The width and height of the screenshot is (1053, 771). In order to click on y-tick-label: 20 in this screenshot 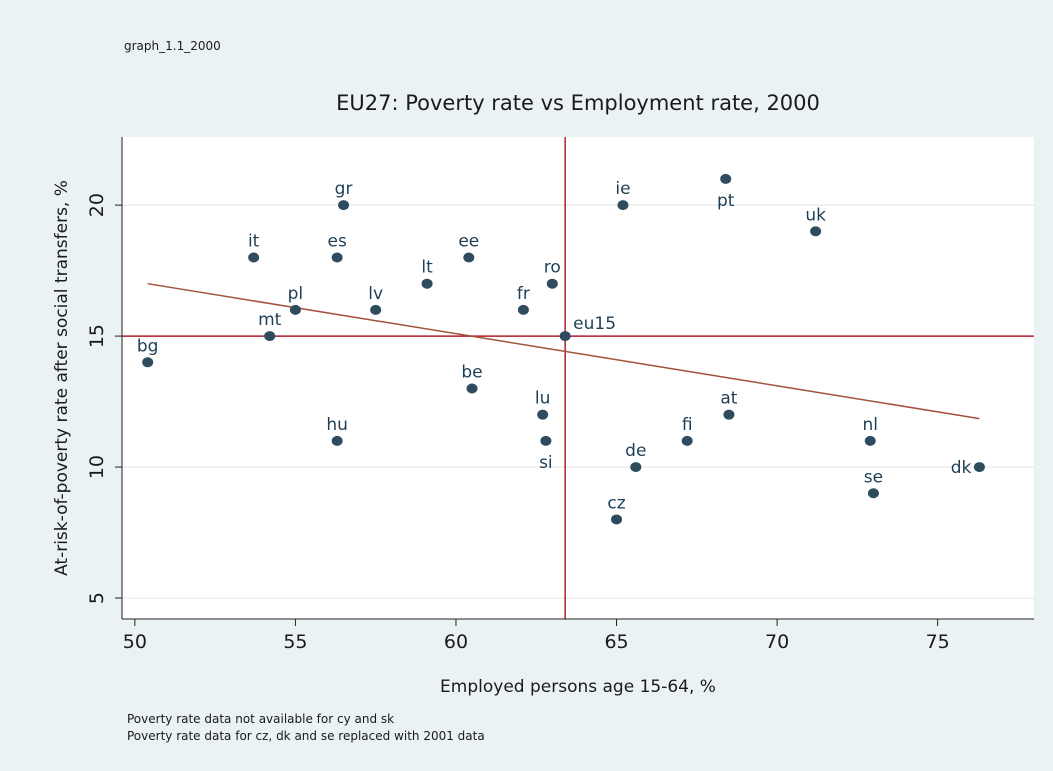, I will do `click(97, 205)`.